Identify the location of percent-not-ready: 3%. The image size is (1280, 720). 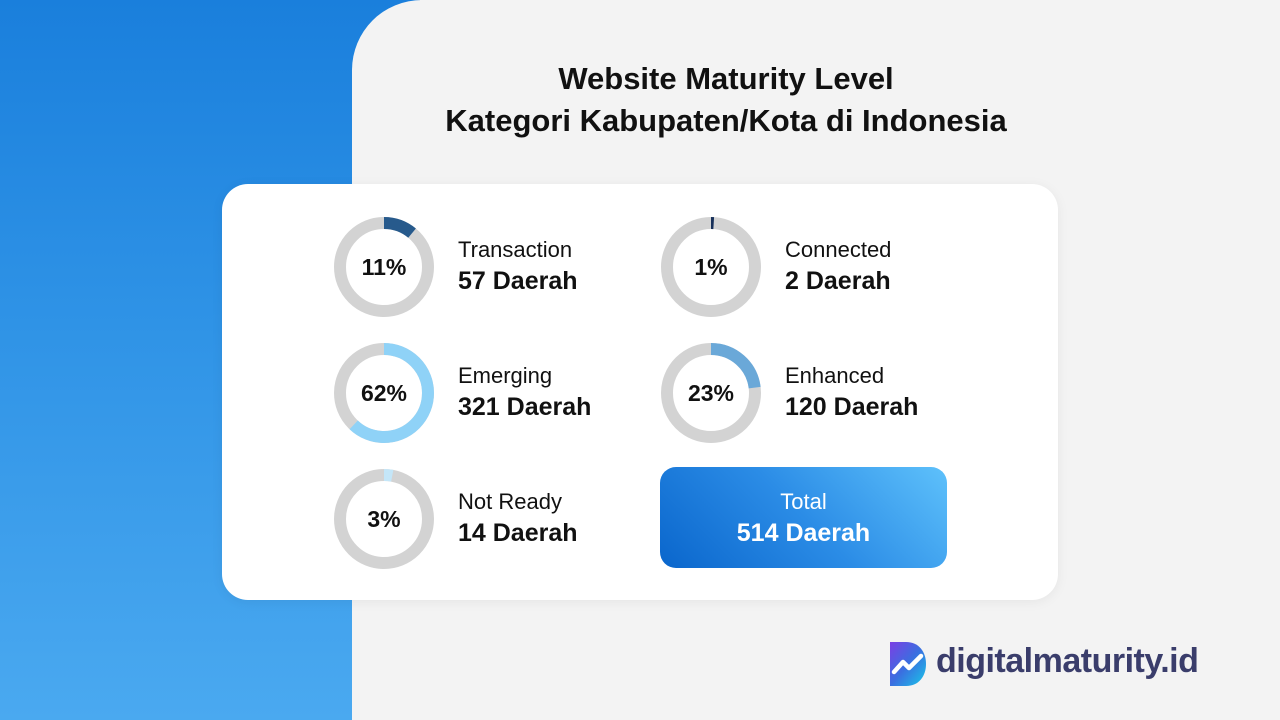
(384, 519).